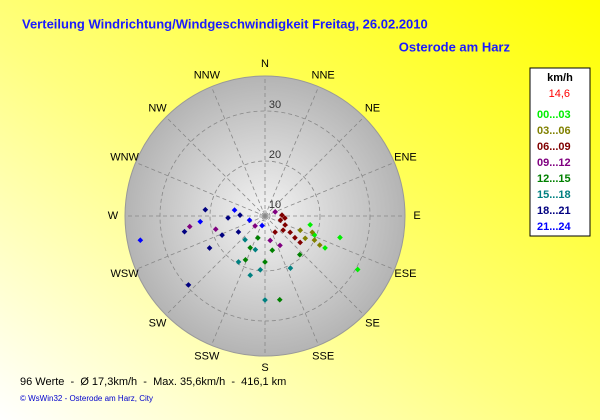 This screenshot has height=420, width=600. I want to click on legend-entry: 21...24, so click(554, 227).